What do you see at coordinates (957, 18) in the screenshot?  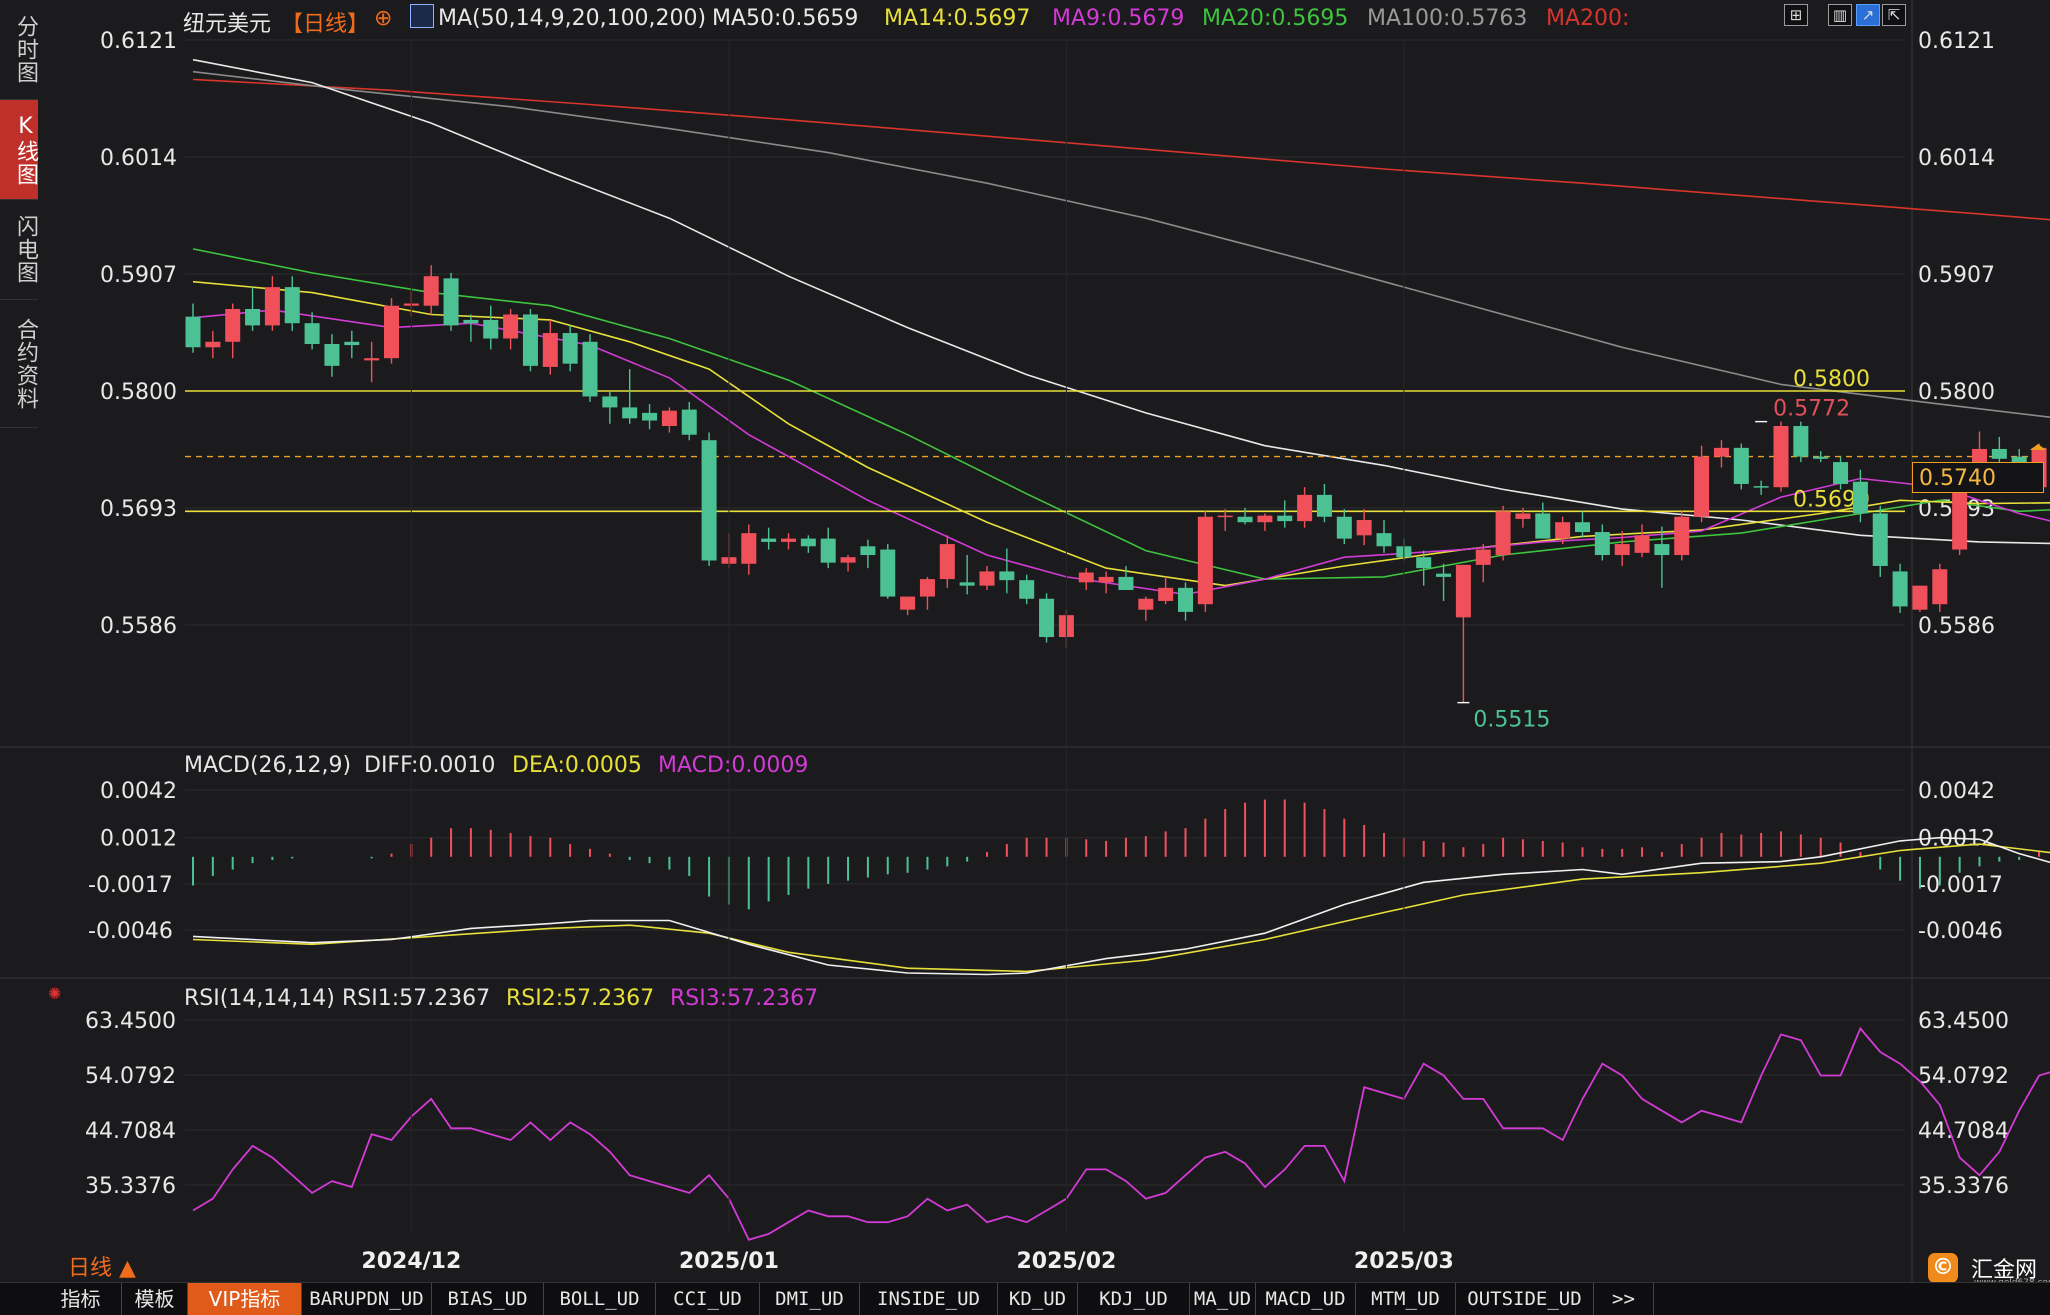 I see `ma14-value: MA14:0.5697` at bounding box center [957, 18].